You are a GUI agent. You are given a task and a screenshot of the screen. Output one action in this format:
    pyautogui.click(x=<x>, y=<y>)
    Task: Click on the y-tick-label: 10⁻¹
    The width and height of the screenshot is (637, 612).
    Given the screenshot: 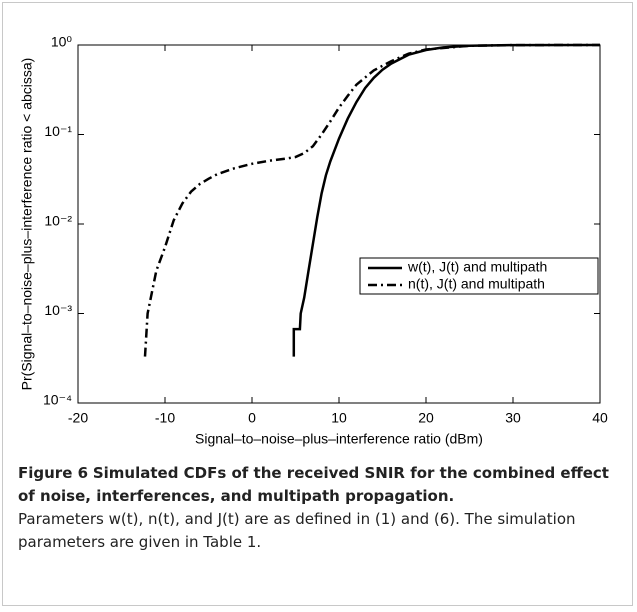 What is the action you would take?
    pyautogui.click(x=58, y=131)
    